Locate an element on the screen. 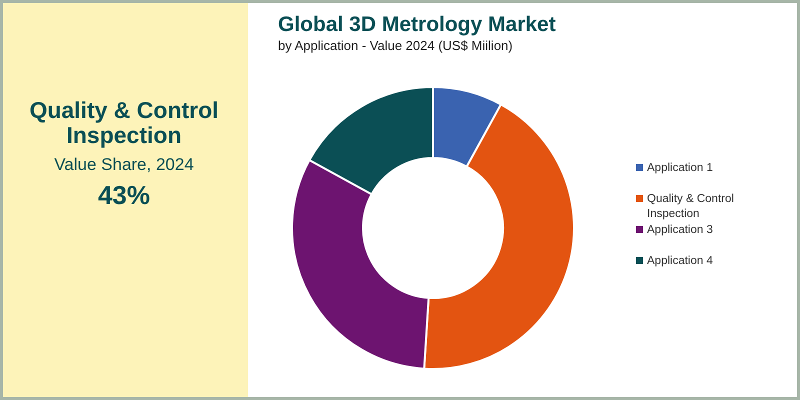 The width and height of the screenshot is (800, 400). legend-label: Quality & Control Inspection is located at coordinates (690, 206).